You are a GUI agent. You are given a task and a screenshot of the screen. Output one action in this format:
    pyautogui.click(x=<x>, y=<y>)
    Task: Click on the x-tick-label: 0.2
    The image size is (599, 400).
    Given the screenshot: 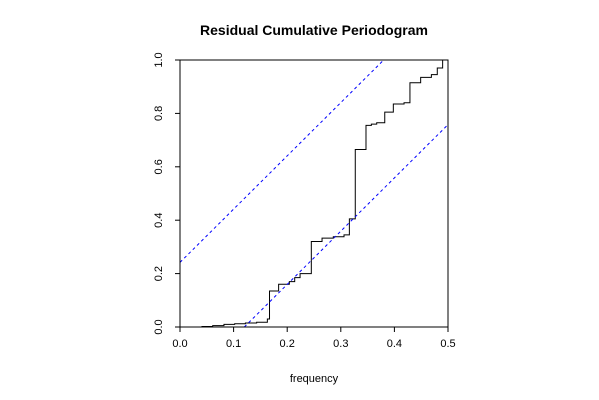 What is the action you would take?
    pyautogui.click(x=287, y=344)
    